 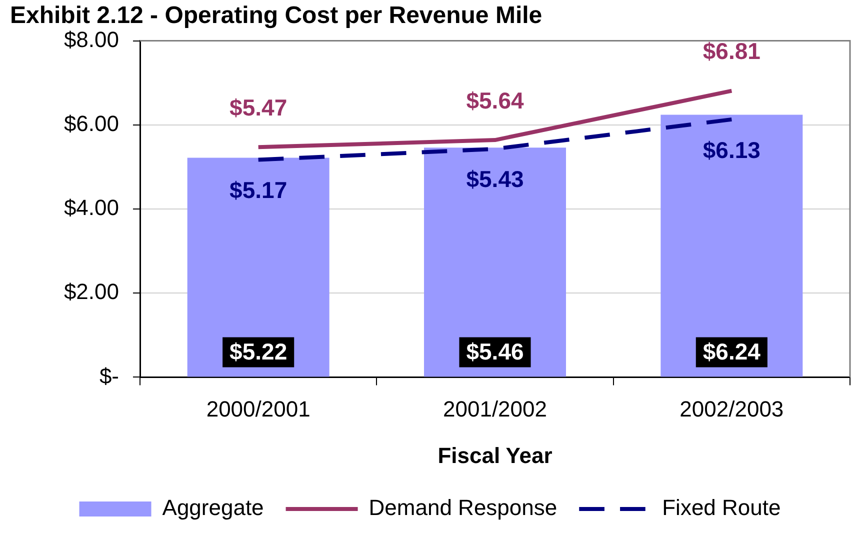 What do you see at coordinates (731, 351) in the screenshot?
I see `data-label: $6.24` at bounding box center [731, 351].